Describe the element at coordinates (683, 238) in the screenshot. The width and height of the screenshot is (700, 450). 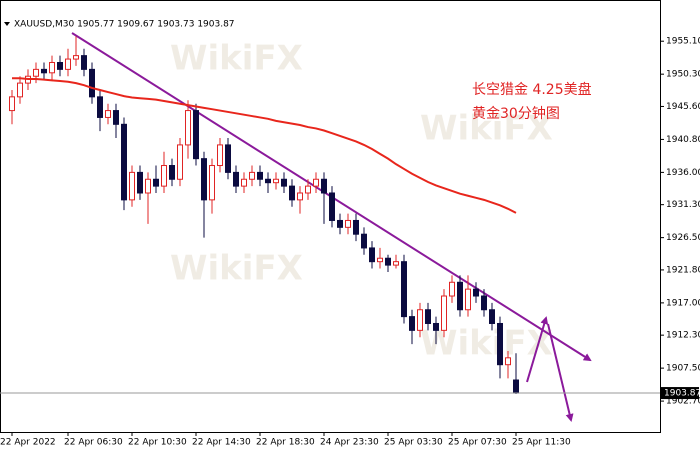
I see `y-tick-label: 1926.50` at that location.